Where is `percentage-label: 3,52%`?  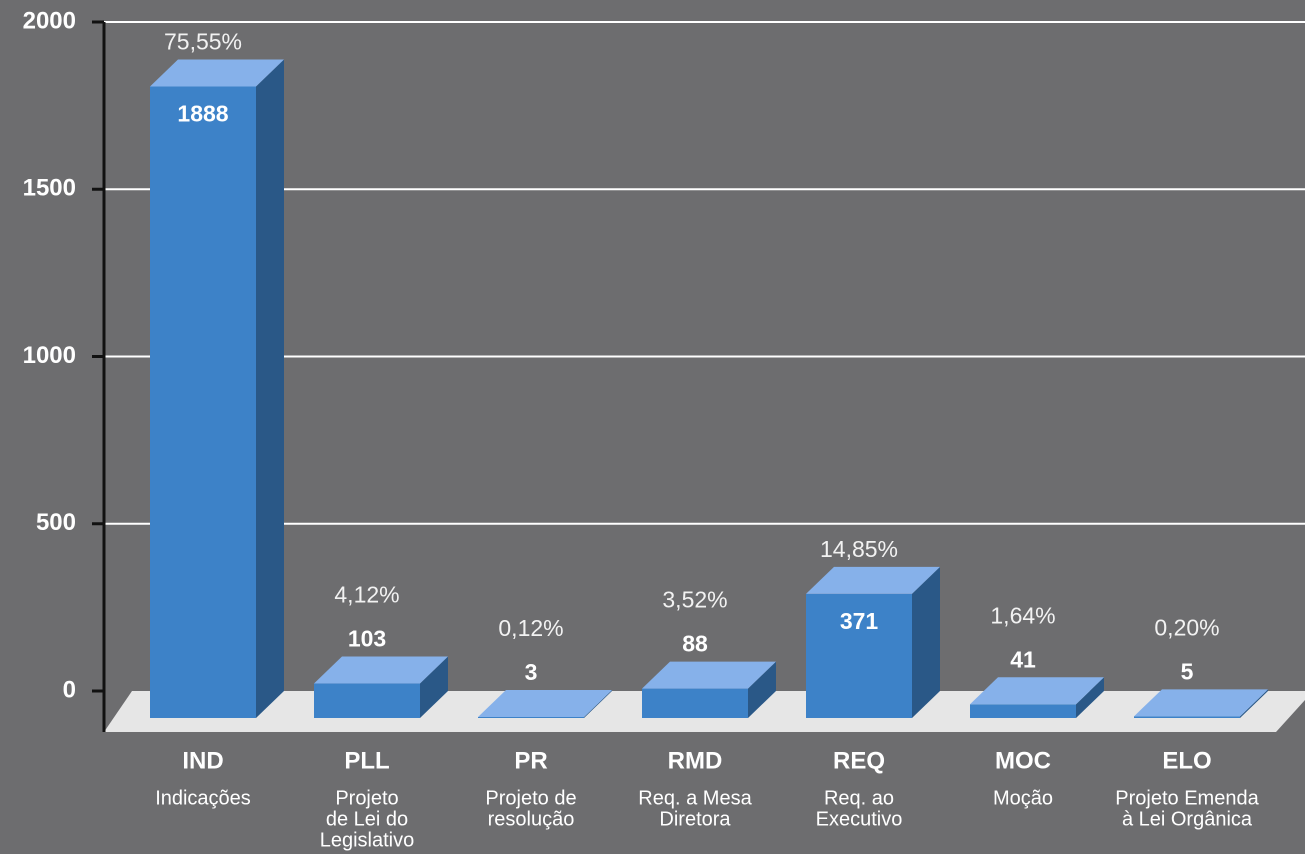
percentage-label: 3,52% is located at coordinates (694, 600).